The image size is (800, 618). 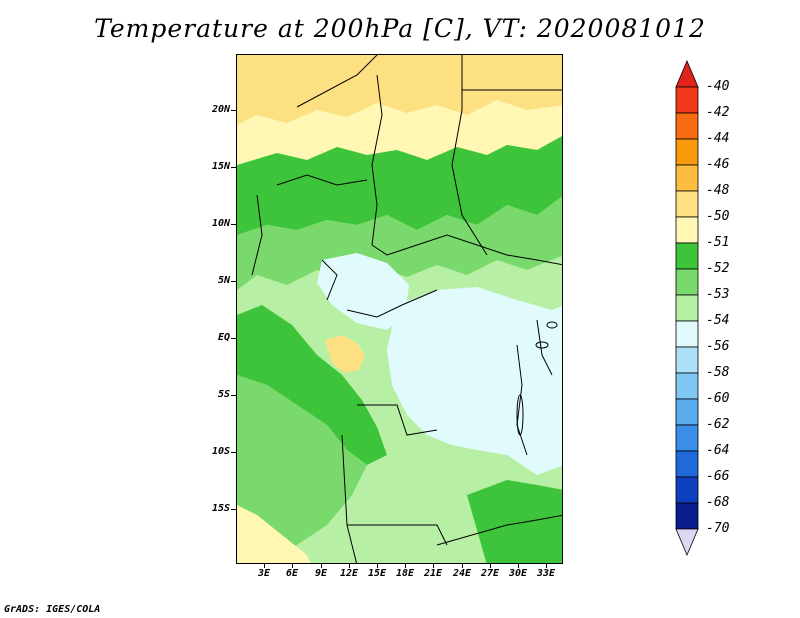 What do you see at coordinates (546, 573) in the screenshot?
I see `lon-label: 33E` at bounding box center [546, 573].